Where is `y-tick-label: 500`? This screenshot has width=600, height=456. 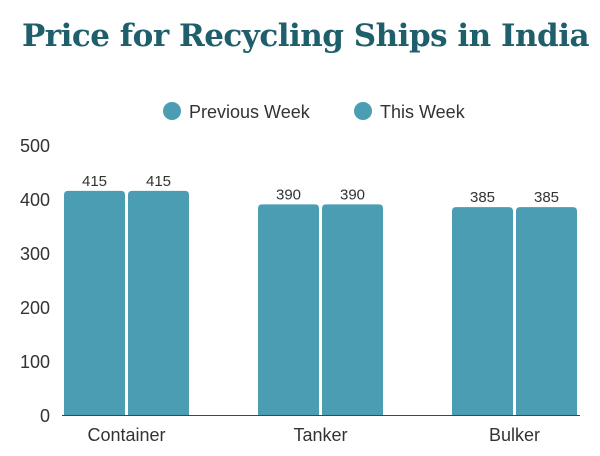 y-tick-label: 500 is located at coordinates (35, 146).